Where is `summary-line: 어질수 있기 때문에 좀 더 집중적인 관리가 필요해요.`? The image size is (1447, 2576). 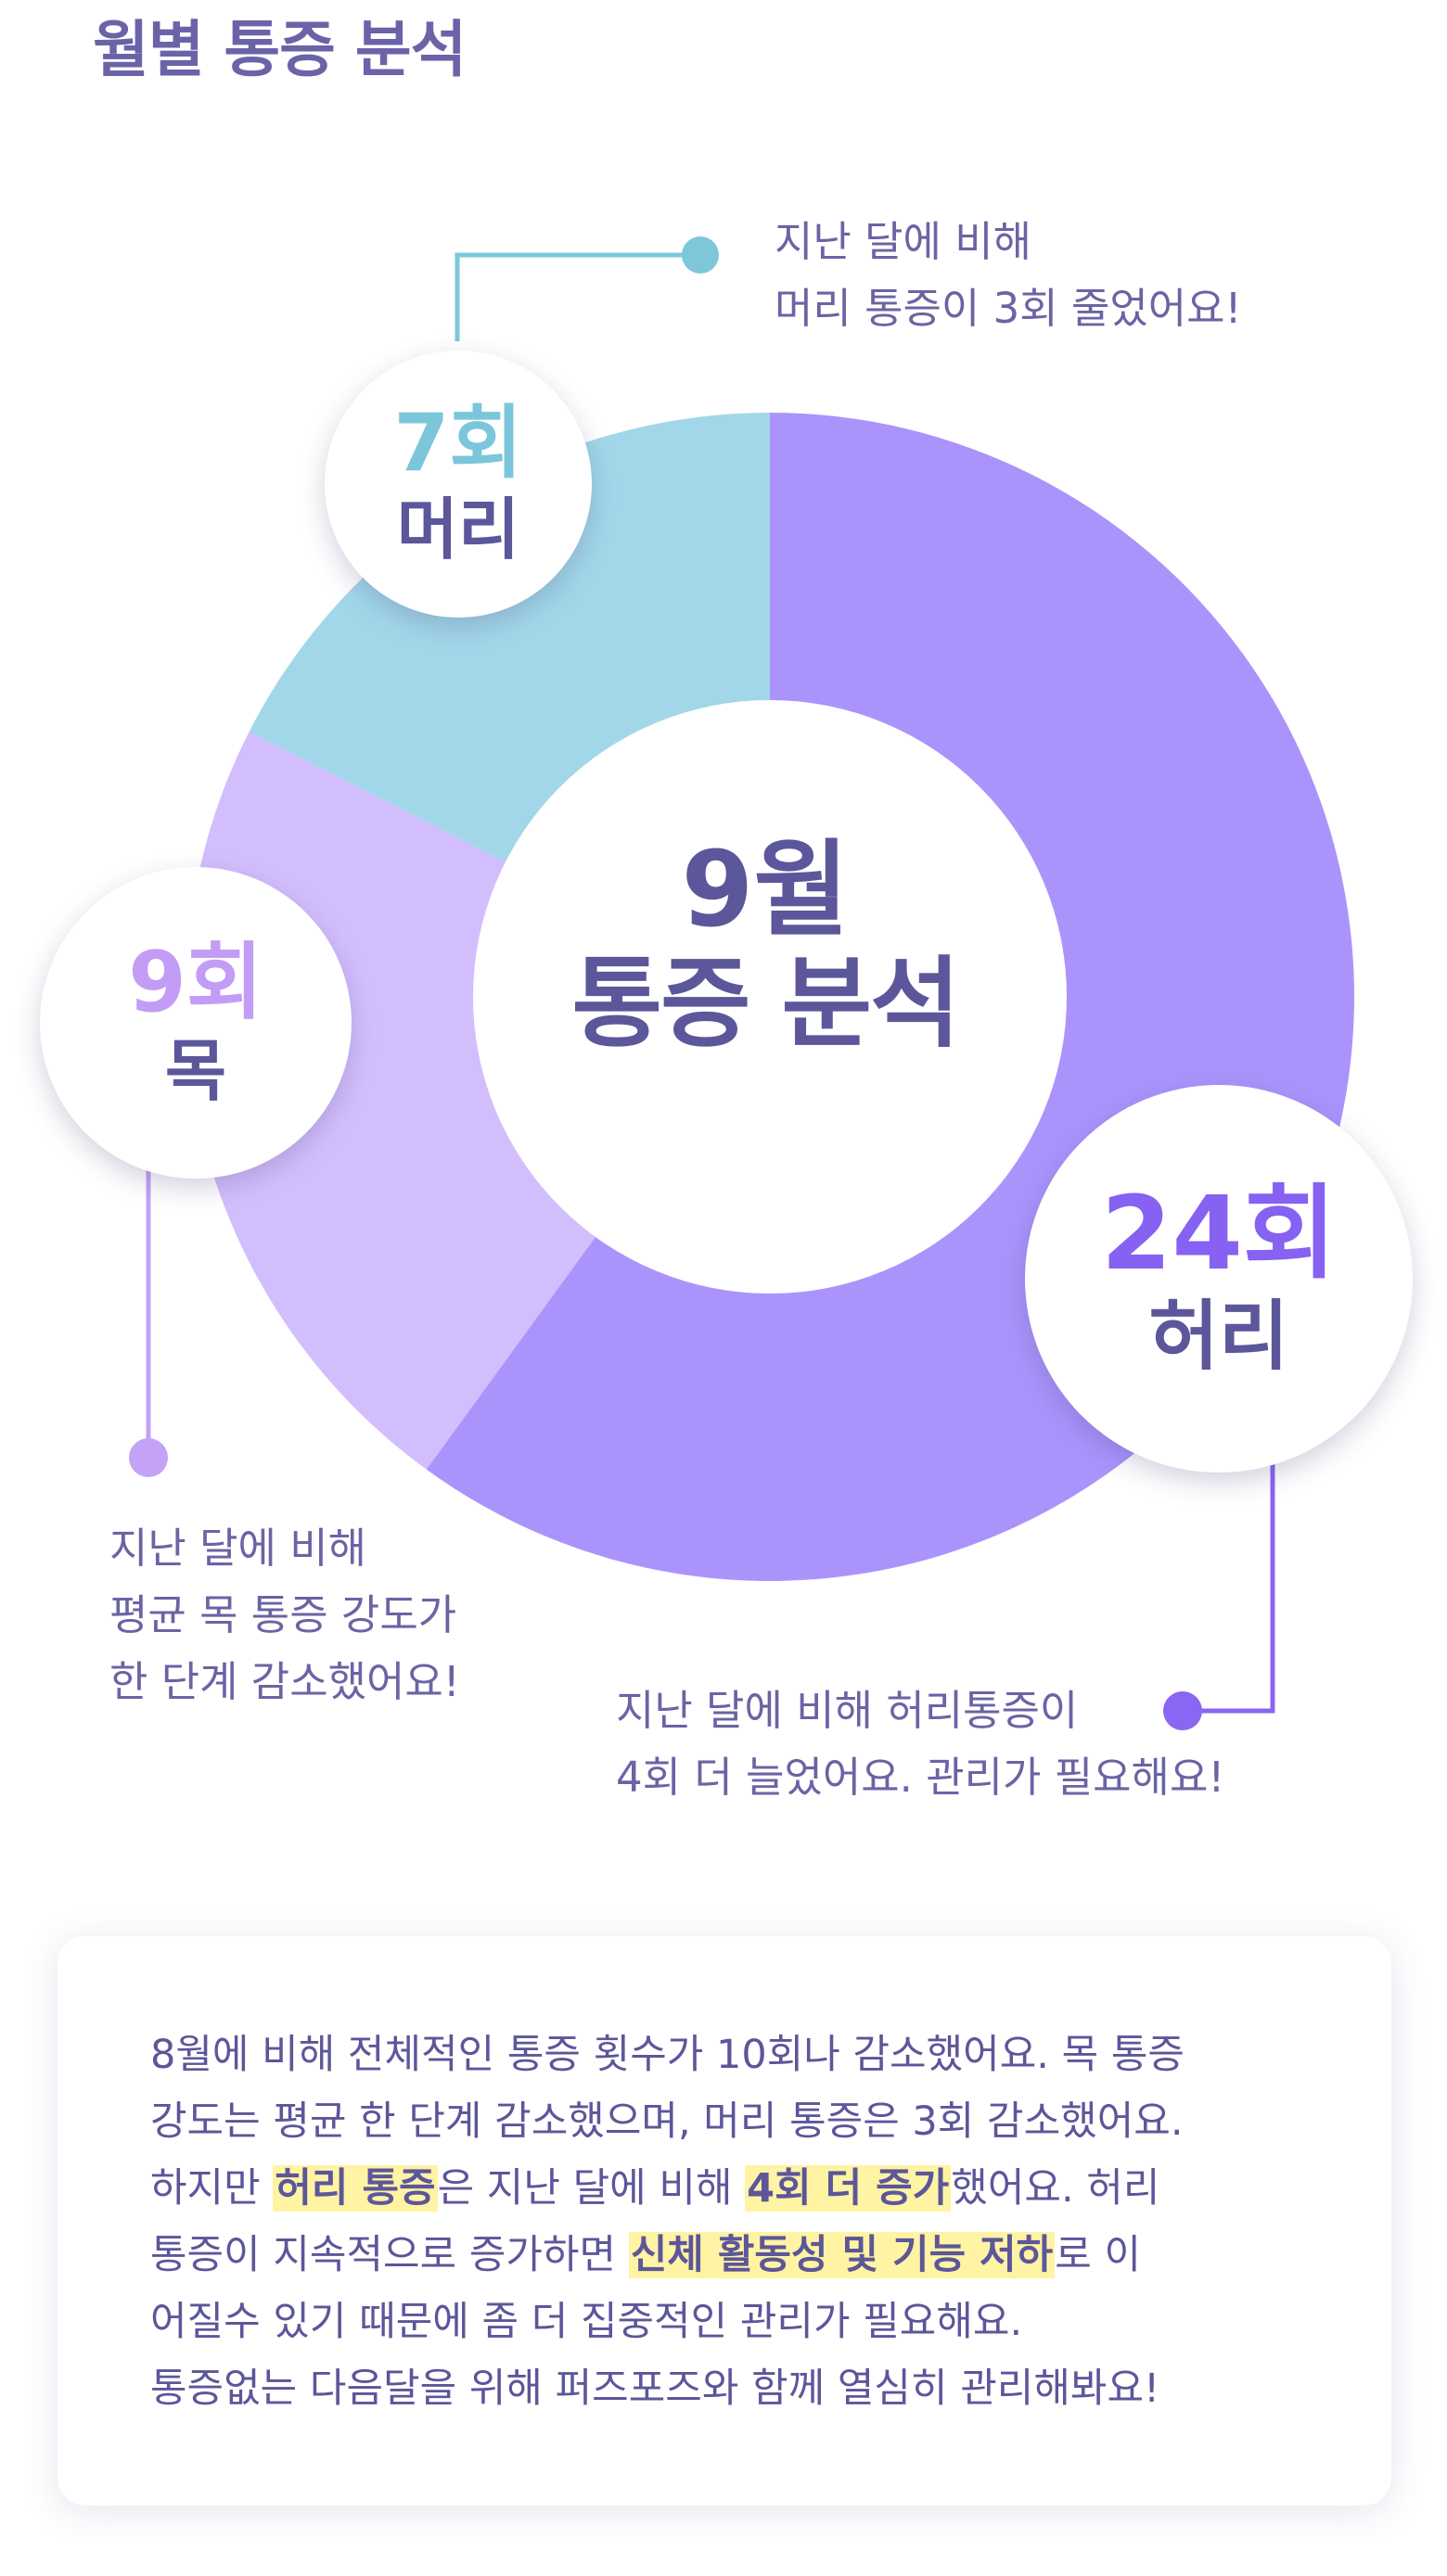
summary-line: 어질수 있기 때문에 좀 더 집중적인 관리가 필요해요. is located at coordinates (586, 2322).